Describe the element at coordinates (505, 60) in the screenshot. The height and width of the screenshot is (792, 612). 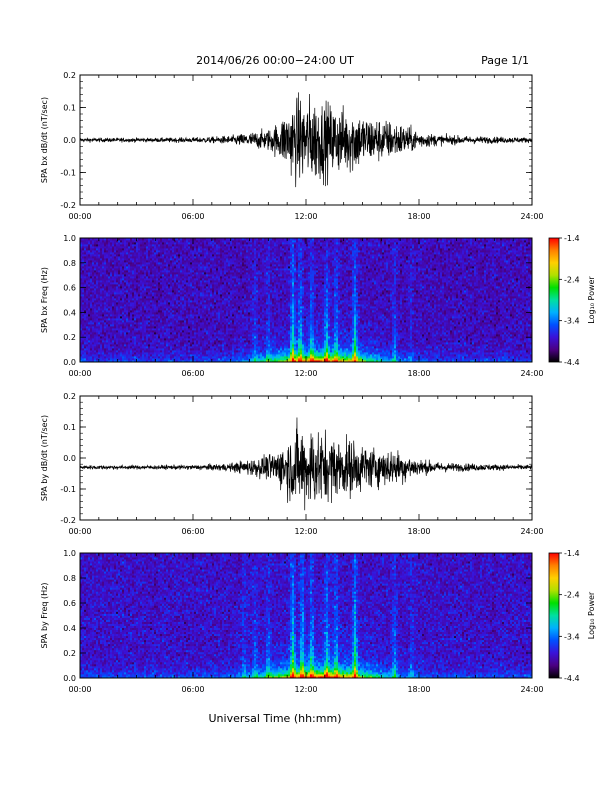
I see `page-indicator: Page 1/1` at that location.